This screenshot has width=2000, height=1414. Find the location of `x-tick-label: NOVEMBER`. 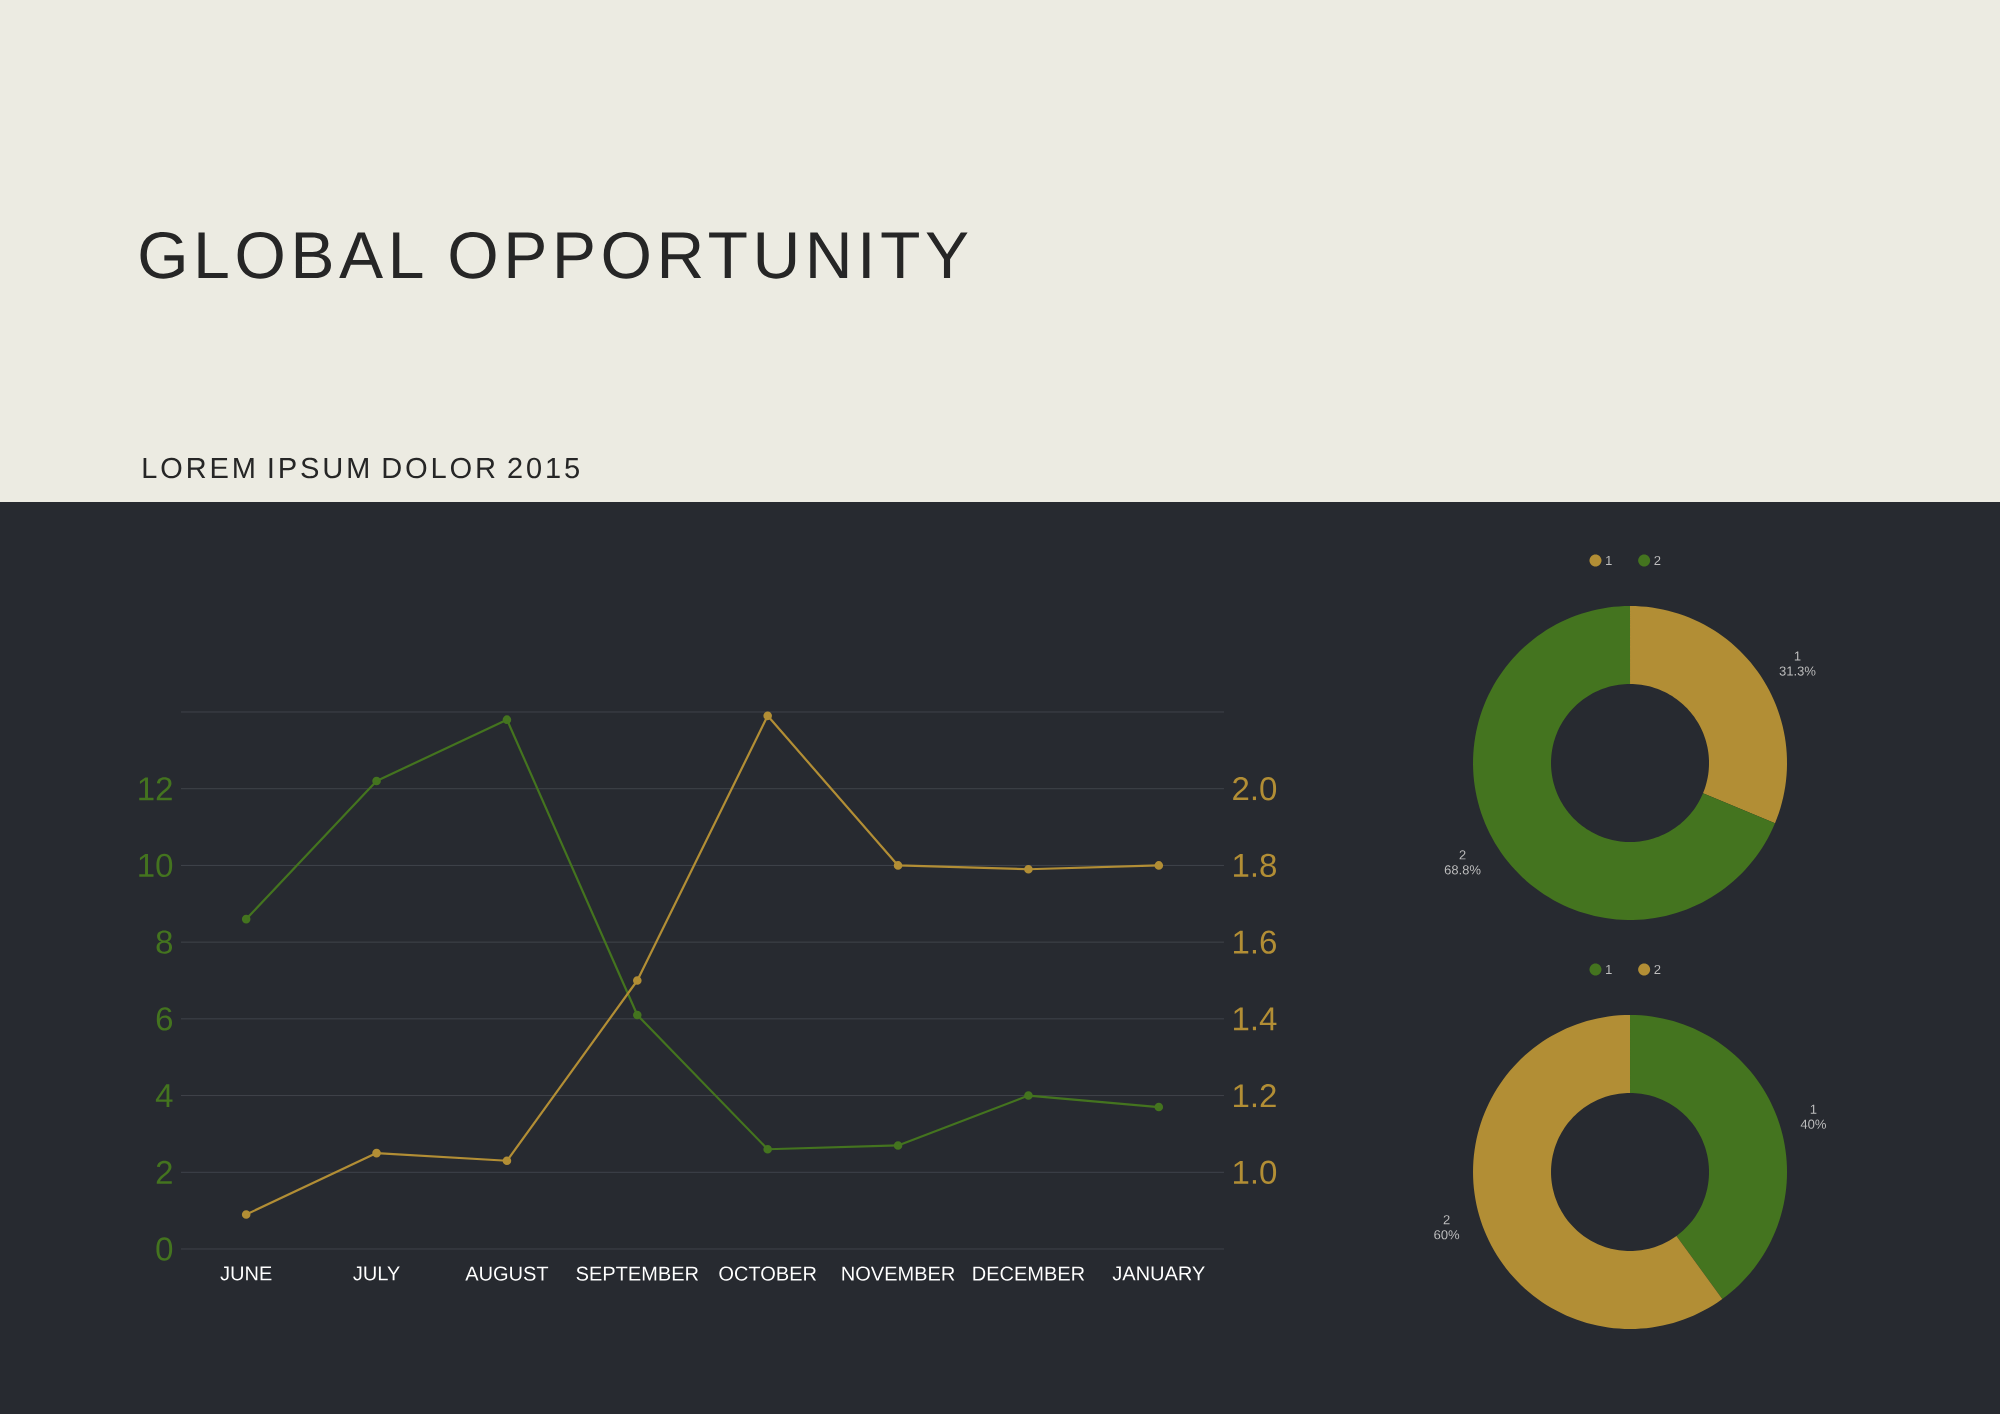

x-tick-label: NOVEMBER is located at coordinates (898, 1273).